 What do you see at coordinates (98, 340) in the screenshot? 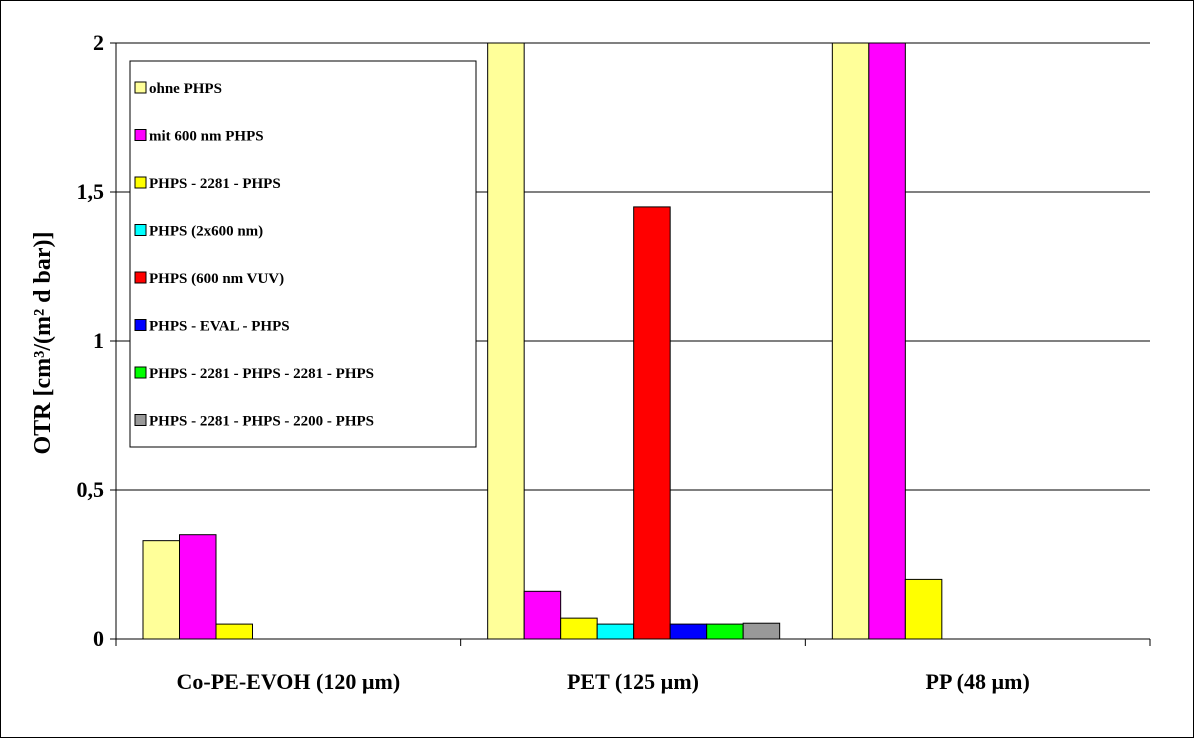
I see `y-tick-label: 1` at bounding box center [98, 340].